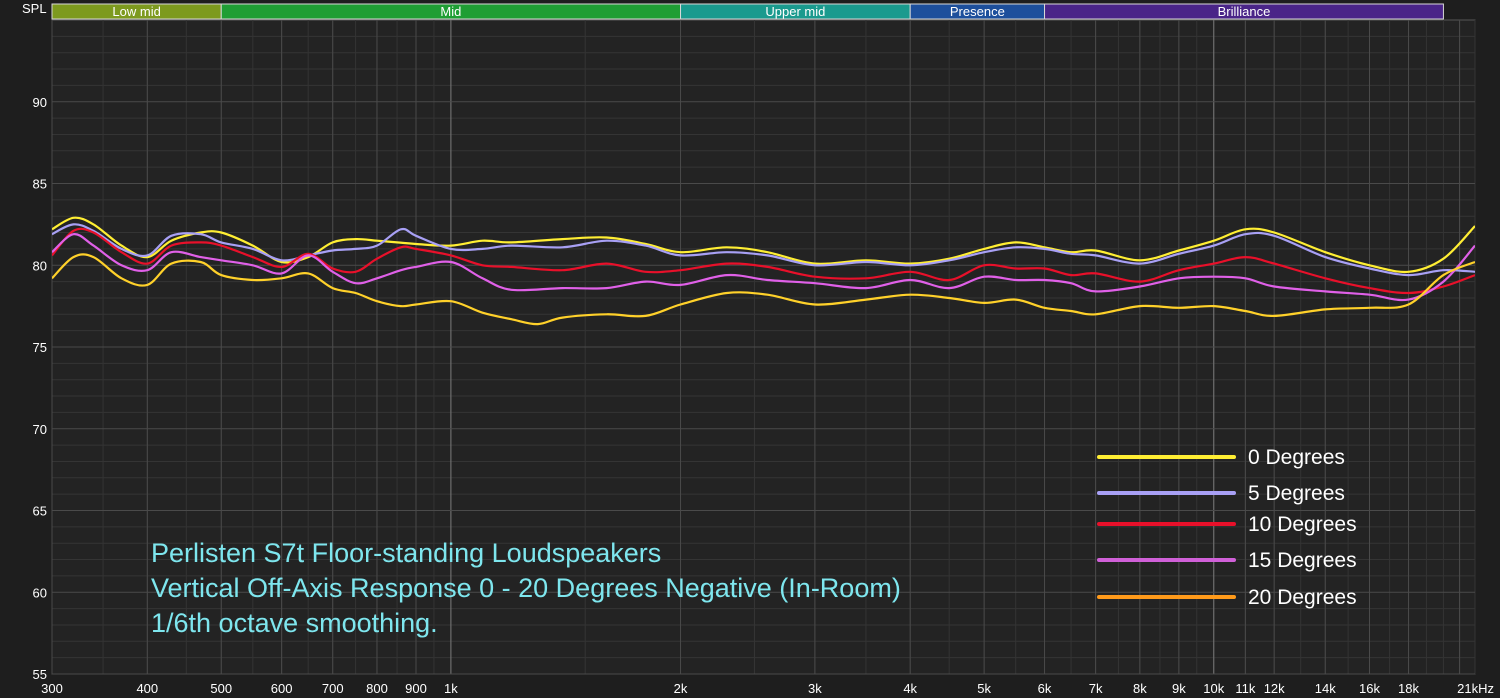 The image size is (1500, 698). I want to click on x-tick-label: 6k, so click(1045, 688).